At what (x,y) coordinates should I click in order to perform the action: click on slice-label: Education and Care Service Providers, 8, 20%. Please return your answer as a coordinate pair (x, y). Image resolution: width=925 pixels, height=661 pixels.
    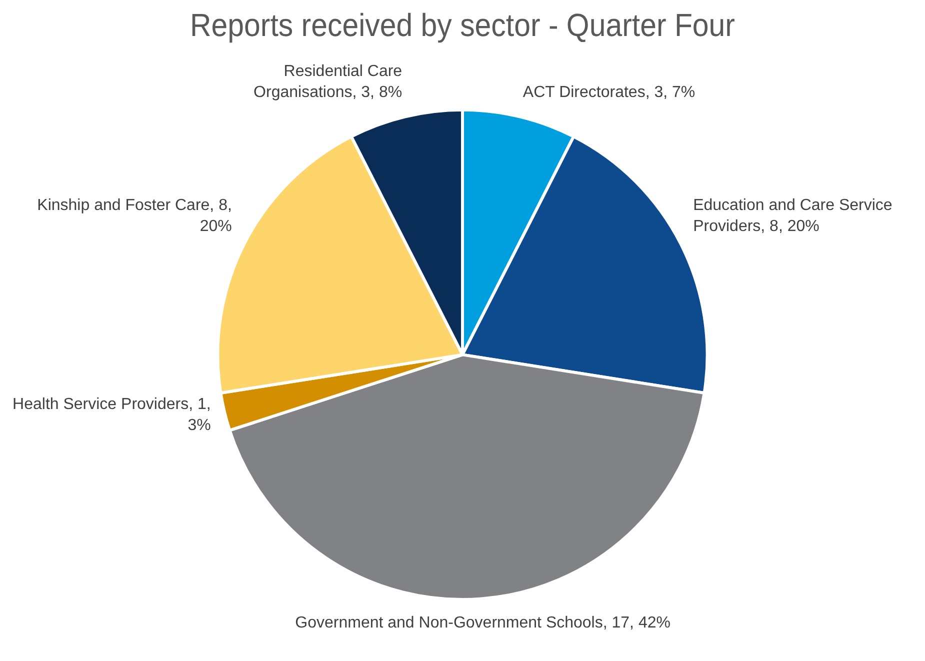
    Looking at the image, I should click on (792, 216).